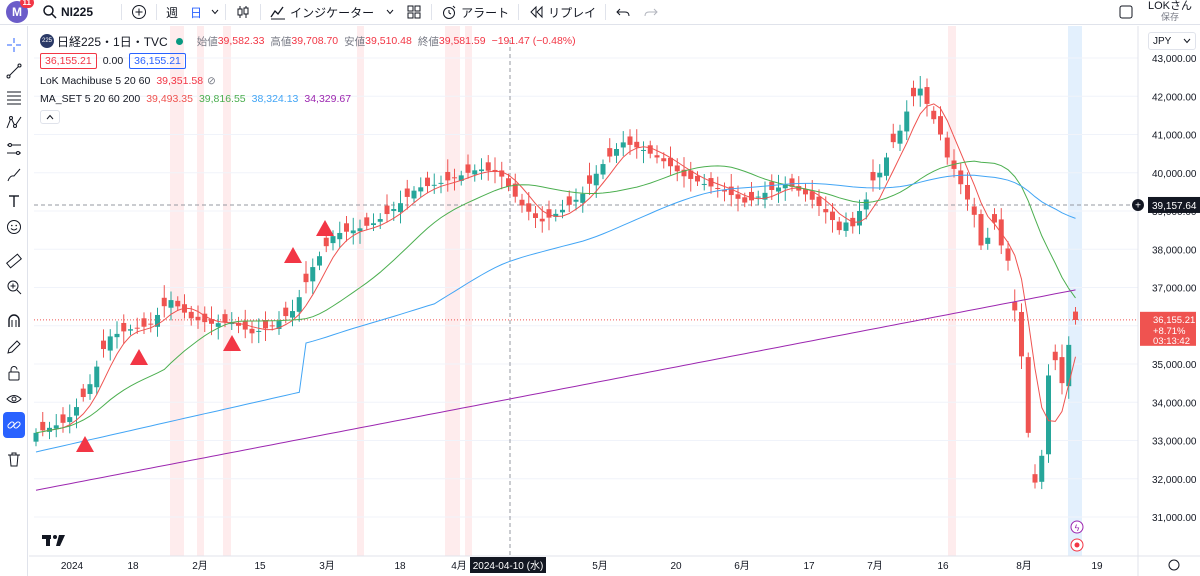  Describe the element at coordinates (651, 12) in the screenshot. I see `redo-button` at that location.